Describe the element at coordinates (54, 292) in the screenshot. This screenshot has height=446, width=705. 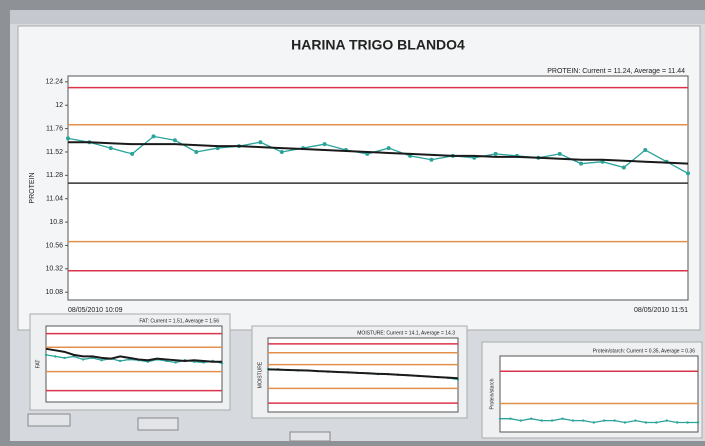
I see `y-tick-label: 10.08` at that location.